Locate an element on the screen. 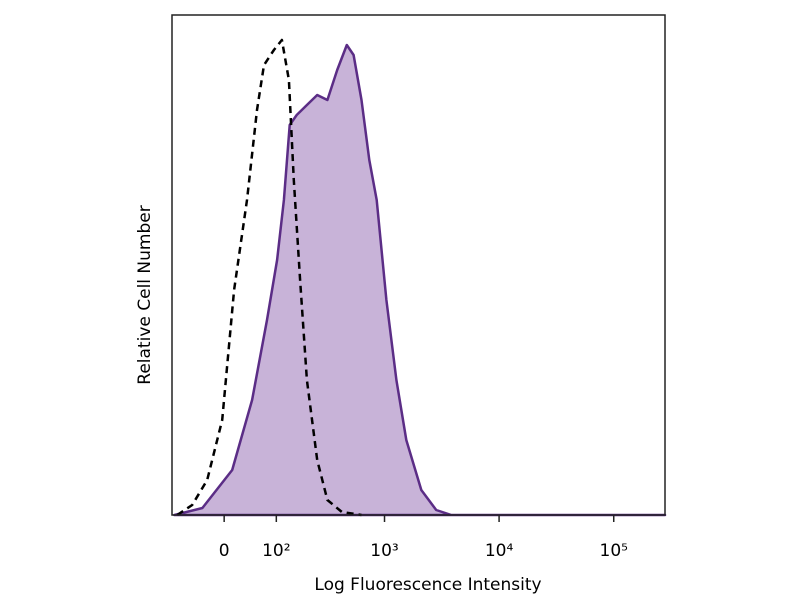  x-tick-label: 10⁴ is located at coordinates (499, 551).